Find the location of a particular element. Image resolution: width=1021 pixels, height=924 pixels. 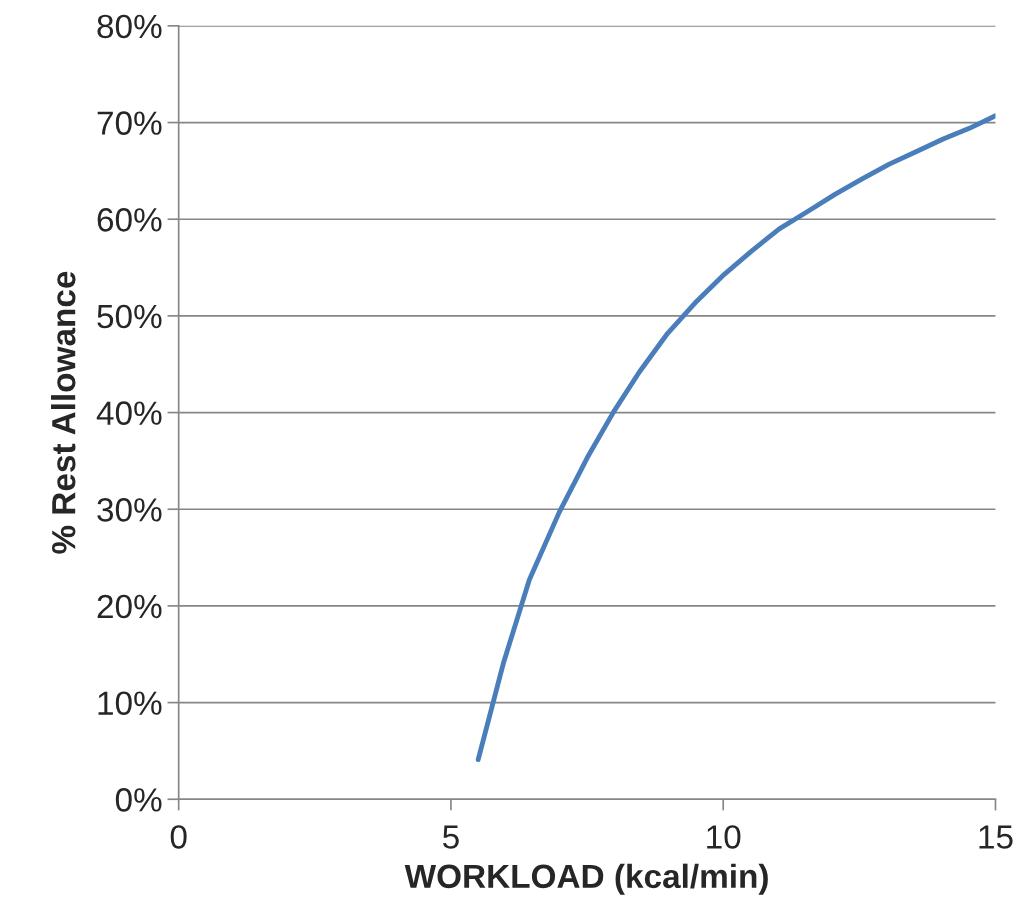

y-tick-label: 50% is located at coordinates (129, 316).